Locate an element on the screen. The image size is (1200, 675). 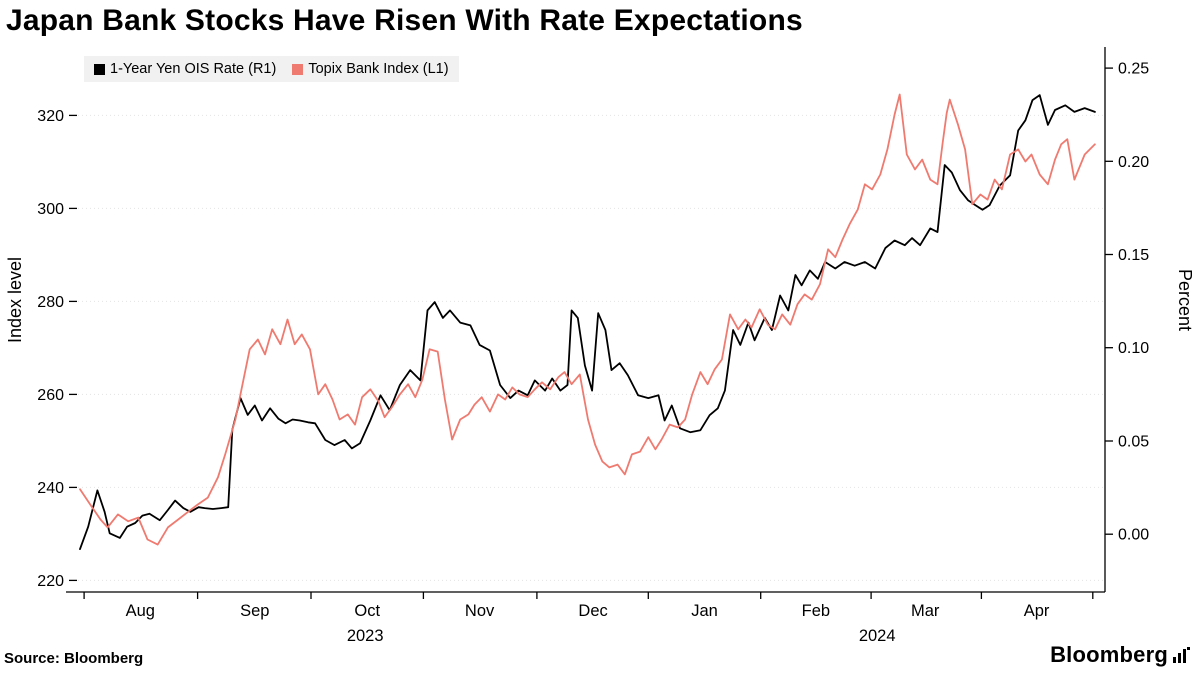
svg-text: Aug is located at coordinates (140, 611).